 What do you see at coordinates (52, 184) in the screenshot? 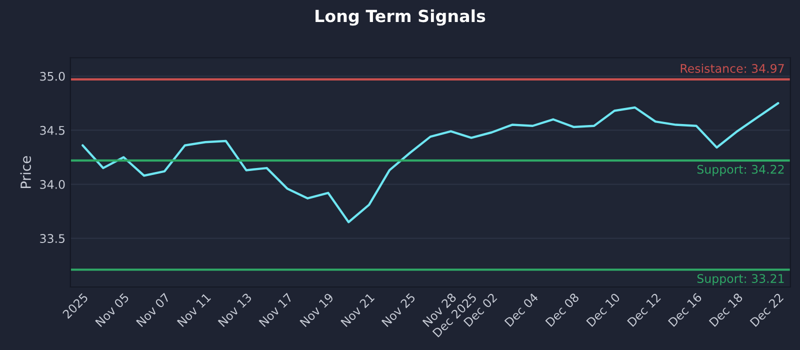
I see `y-tick-label: 34.0` at bounding box center [52, 184].